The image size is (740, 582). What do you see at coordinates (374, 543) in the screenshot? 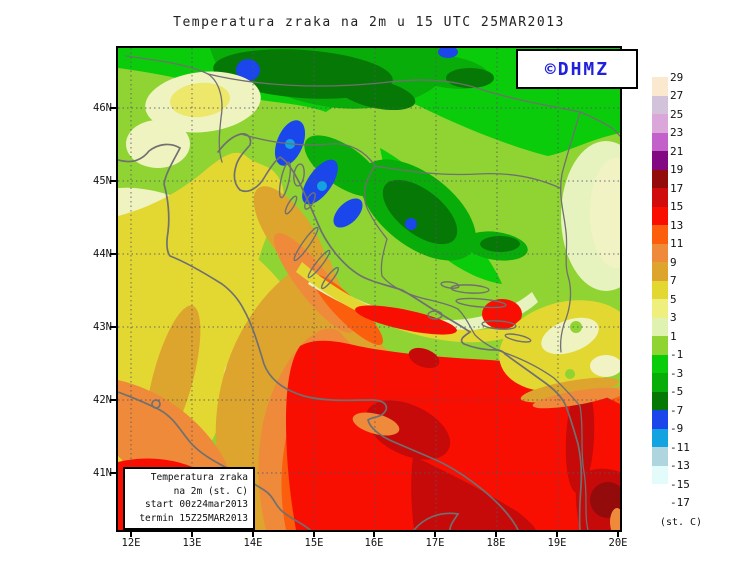
I see `lon-axis-label: 16E` at bounding box center [374, 543].